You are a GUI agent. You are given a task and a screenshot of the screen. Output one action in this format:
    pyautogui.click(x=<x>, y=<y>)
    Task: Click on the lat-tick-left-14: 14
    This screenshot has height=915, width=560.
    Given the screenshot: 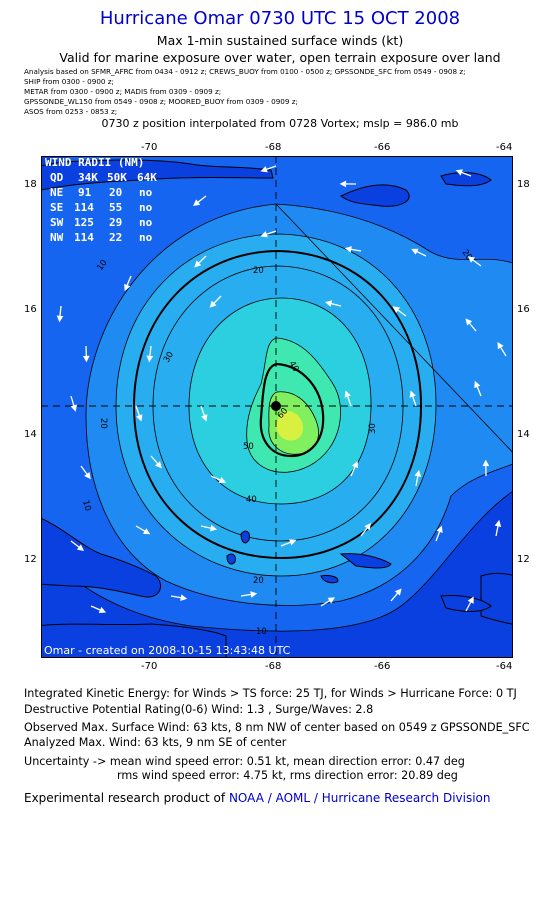 What is the action you would take?
    pyautogui.click(x=30, y=434)
    